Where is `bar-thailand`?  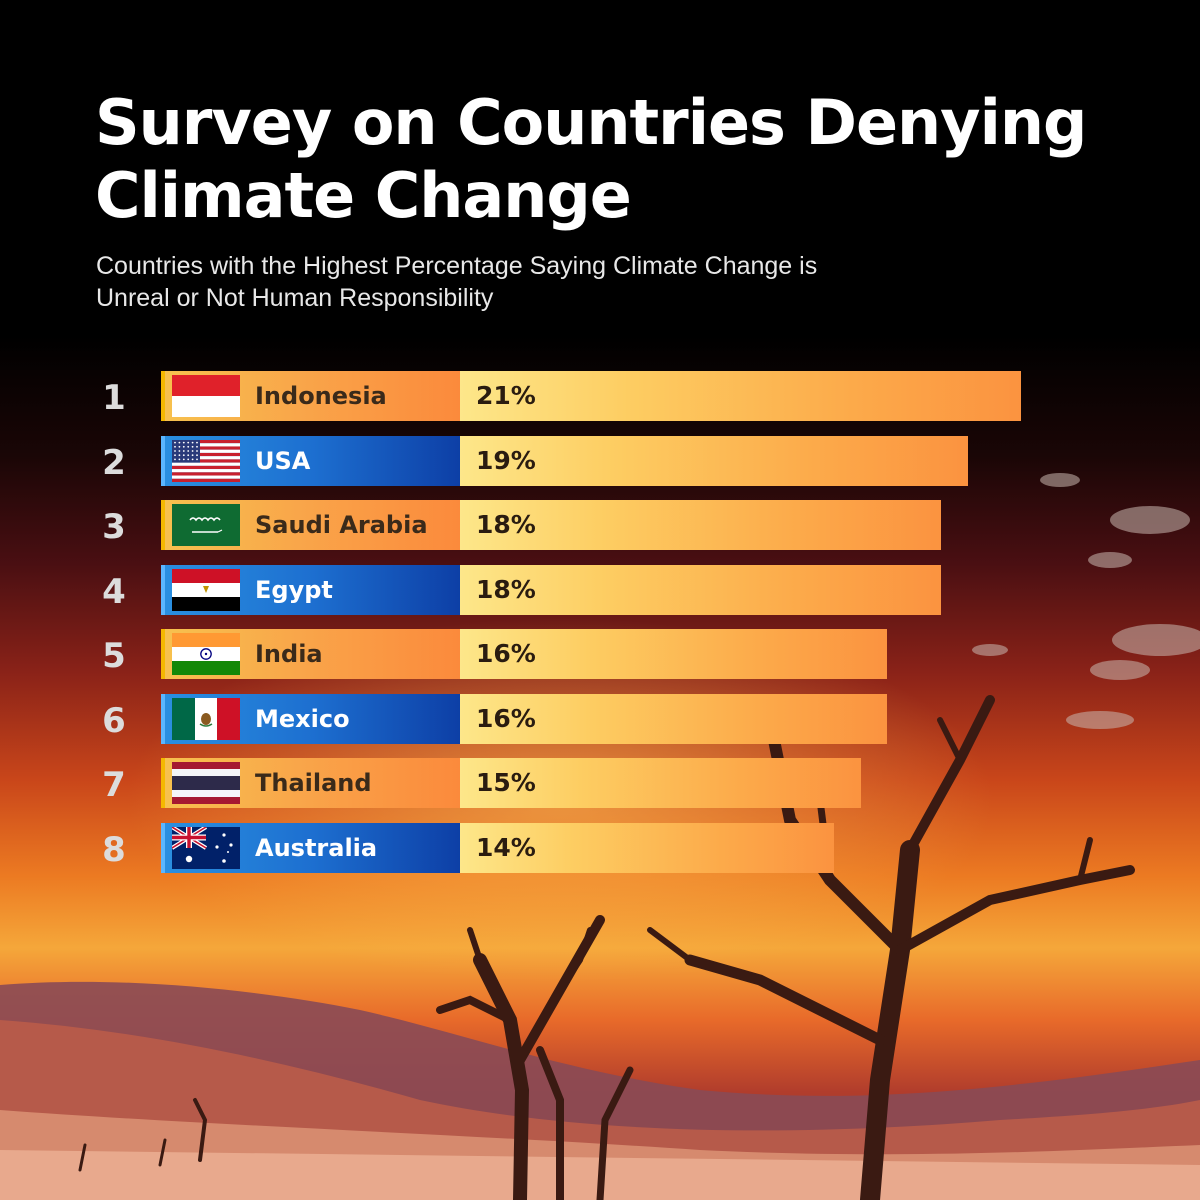
bar-thailand is located at coordinates (660, 783).